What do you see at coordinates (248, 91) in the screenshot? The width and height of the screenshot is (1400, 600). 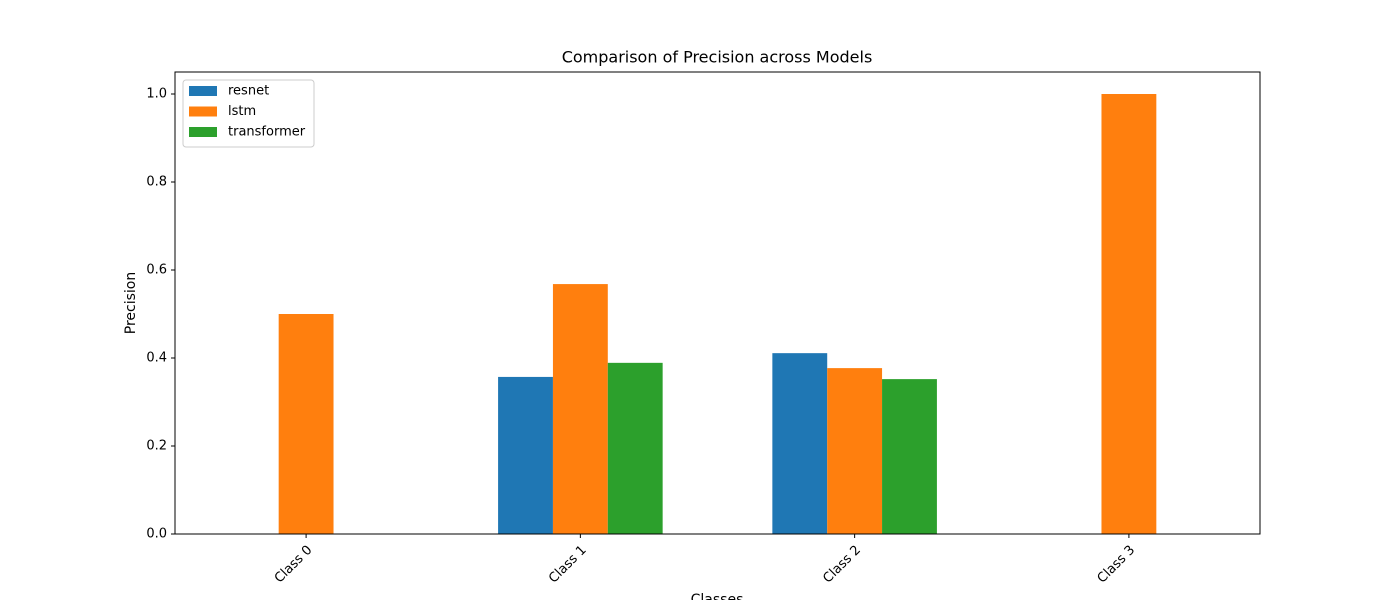 I see `legend-label: resnet` at bounding box center [248, 91].